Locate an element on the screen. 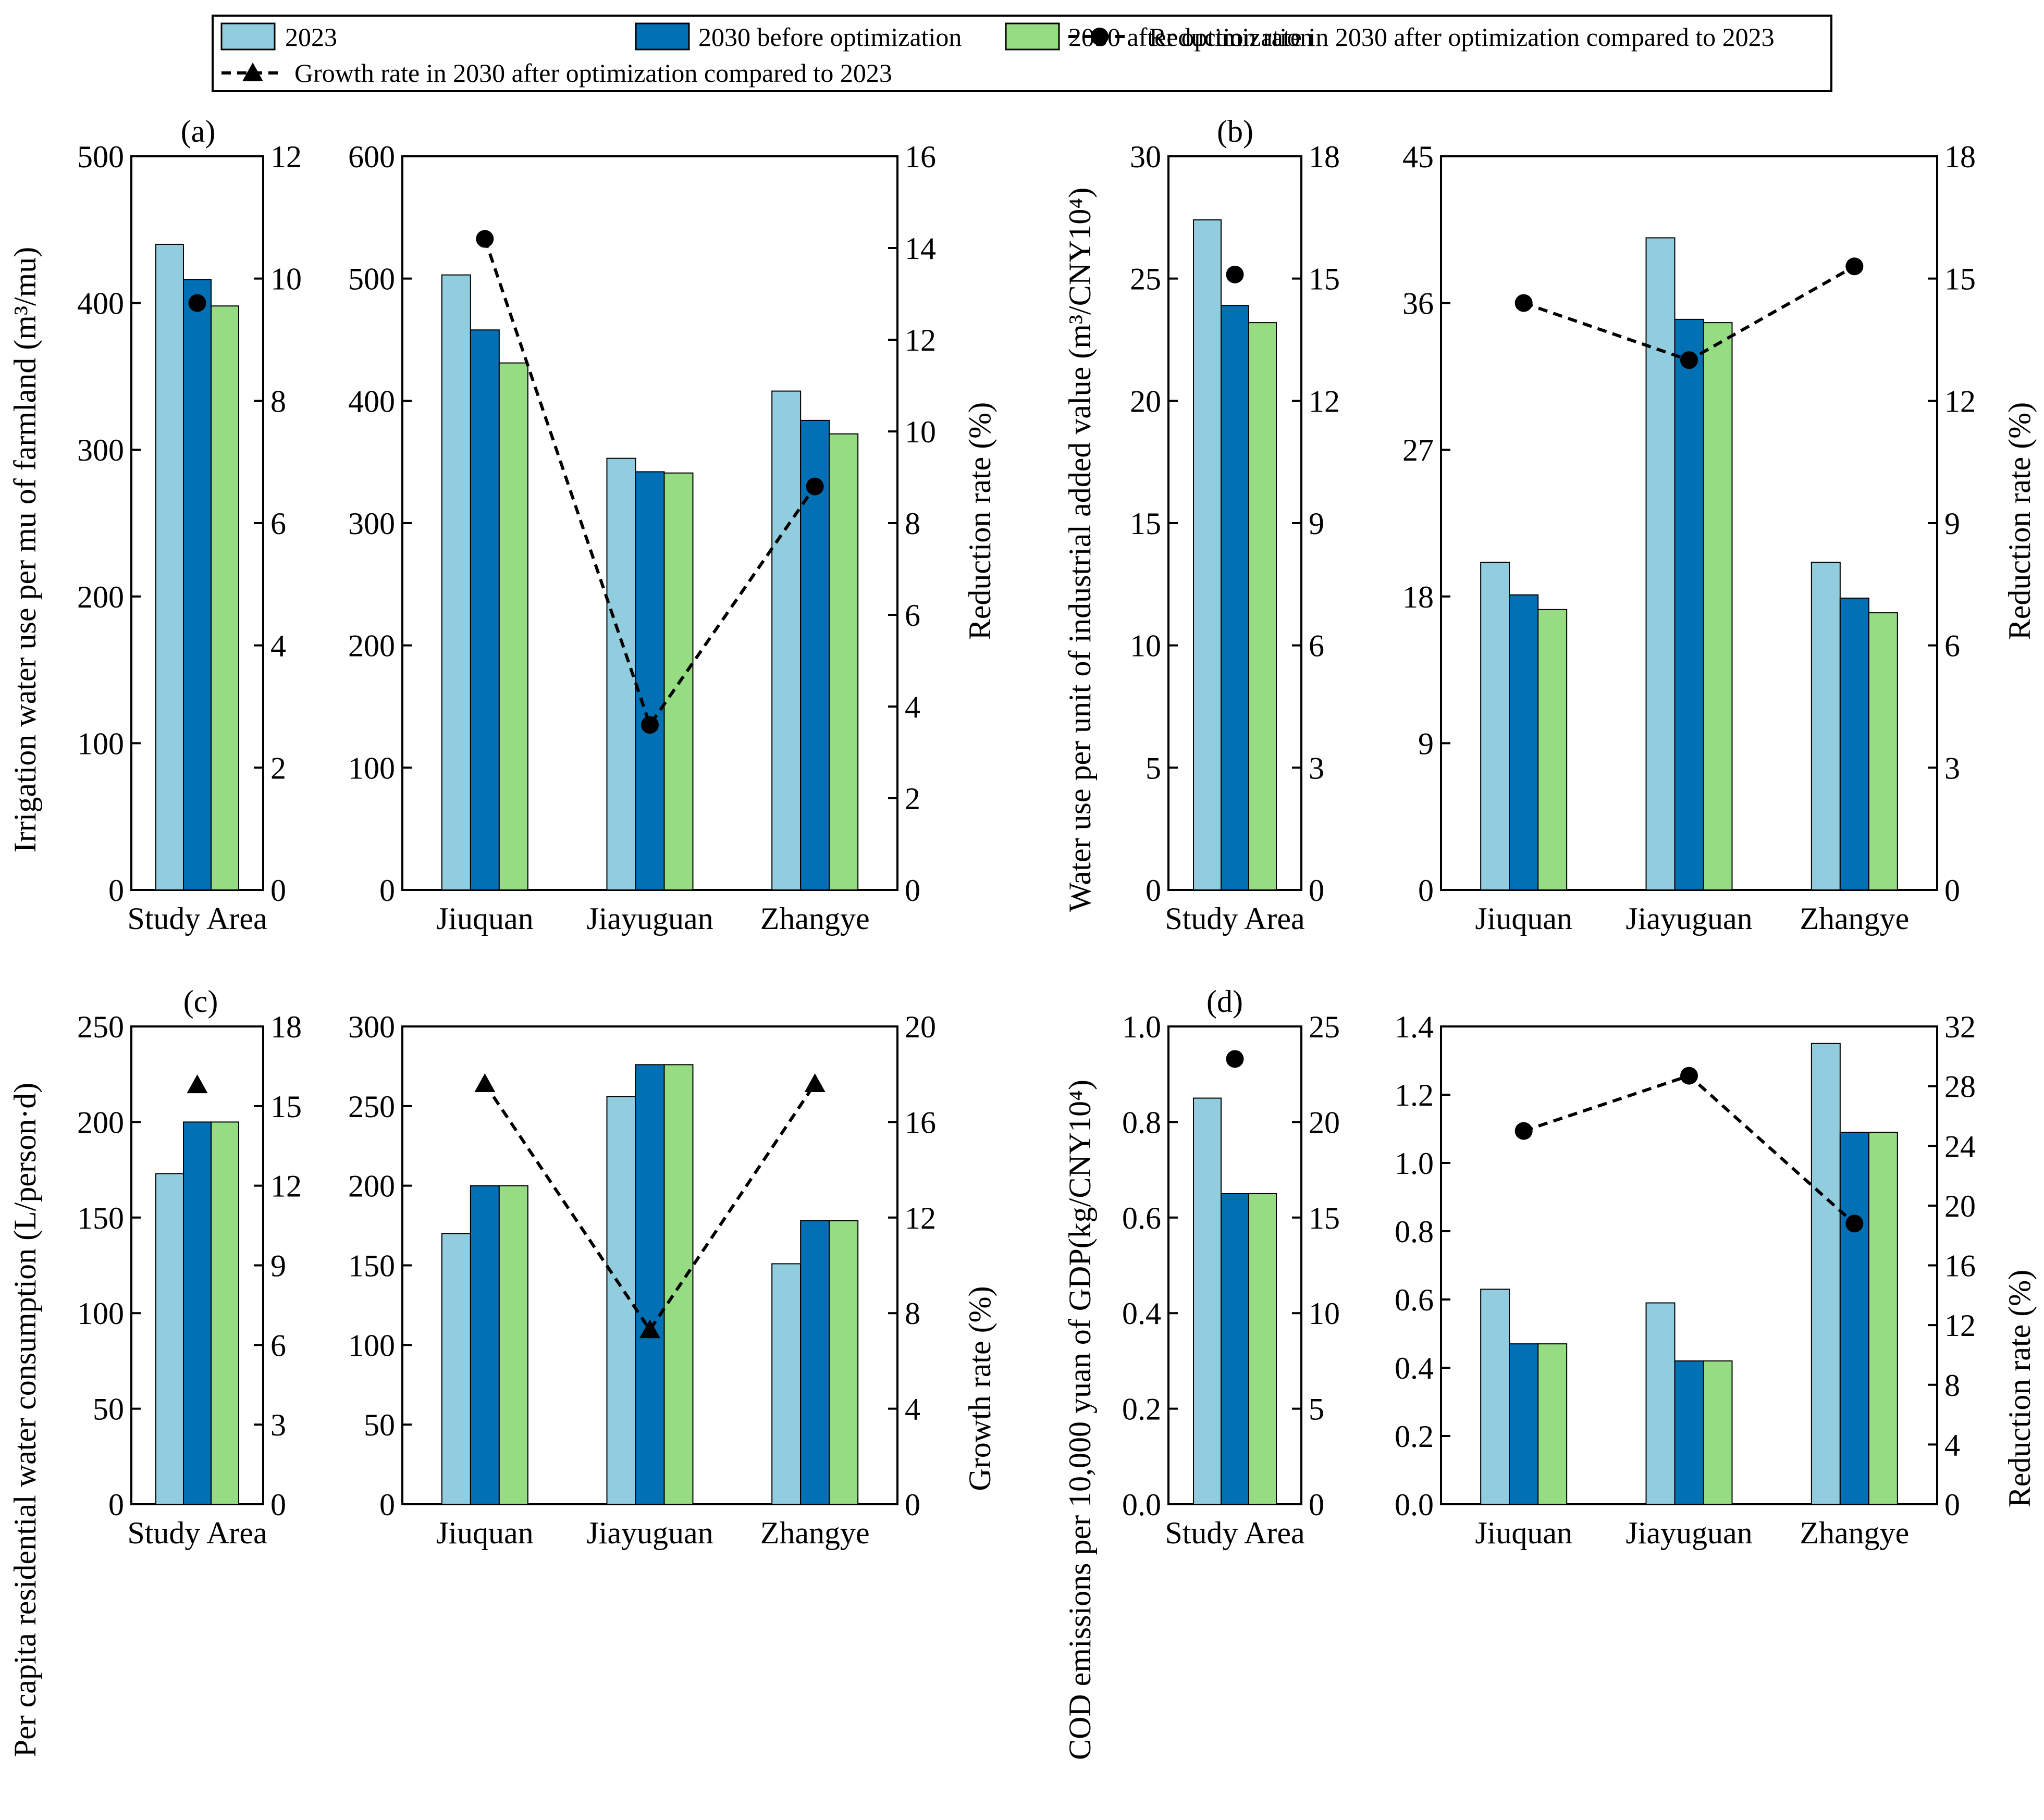 Image resolution: width=2044 pixels, height=1820 pixels. panel-a-cities-ytick-label: 500 is located at coordinates (371, 279).